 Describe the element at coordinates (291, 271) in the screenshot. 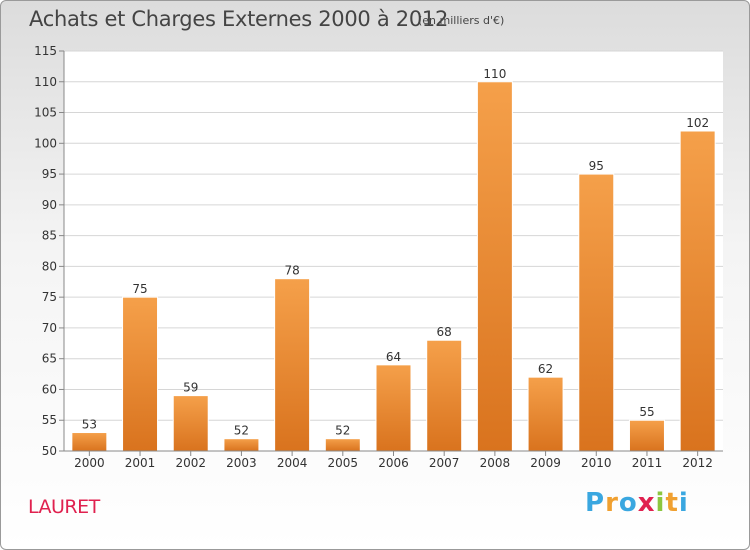

I see `data-label-2004: 78` at that location.